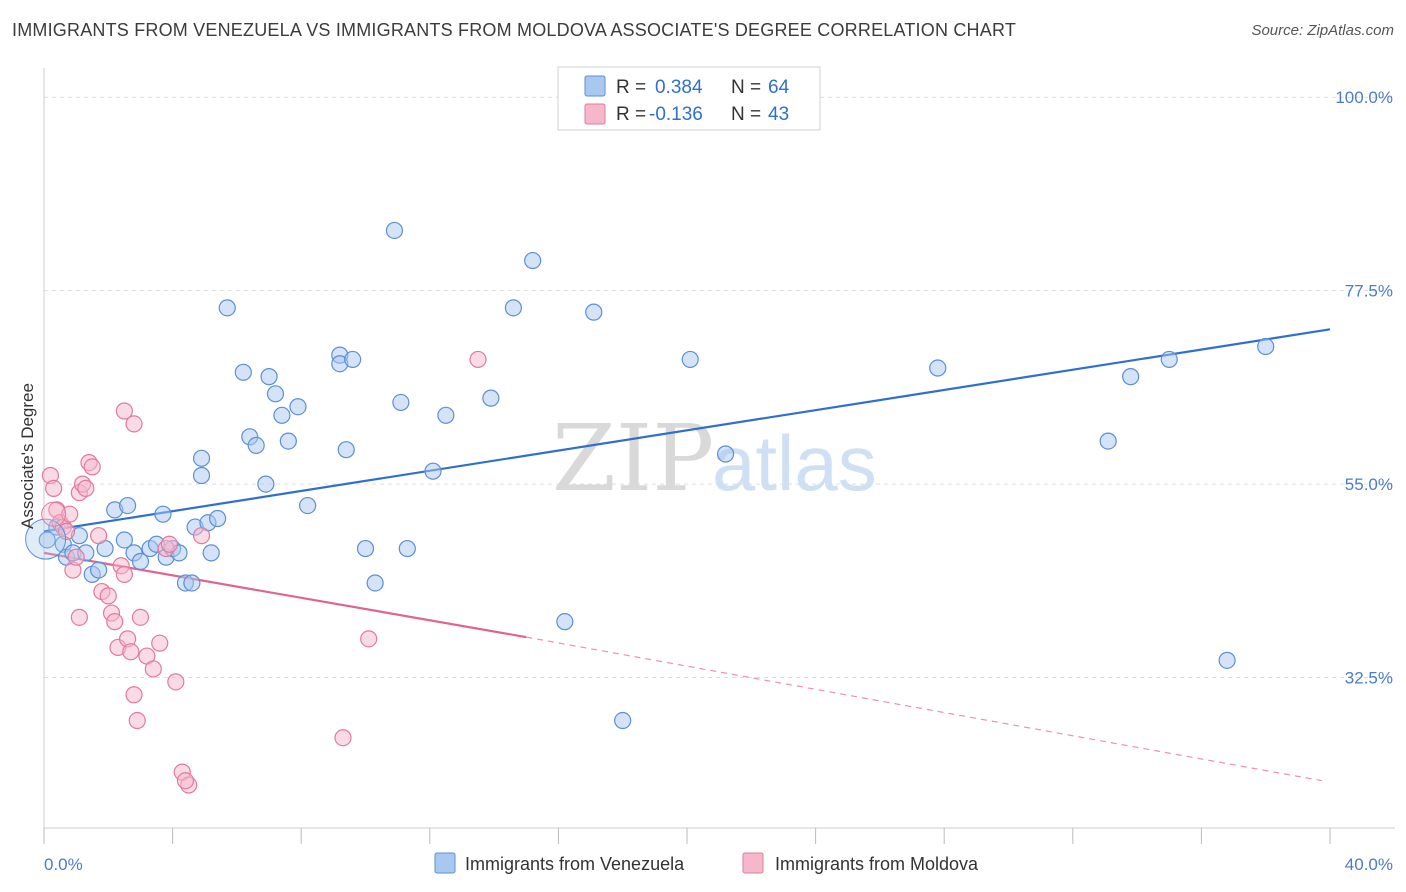 This screenshot has width=1406, height=892. What do you see at coordinates (1322, 30) in the screenshot?
I see `source-credit: Source: ZipAtlas.com` at bounding box center [1322, 30].